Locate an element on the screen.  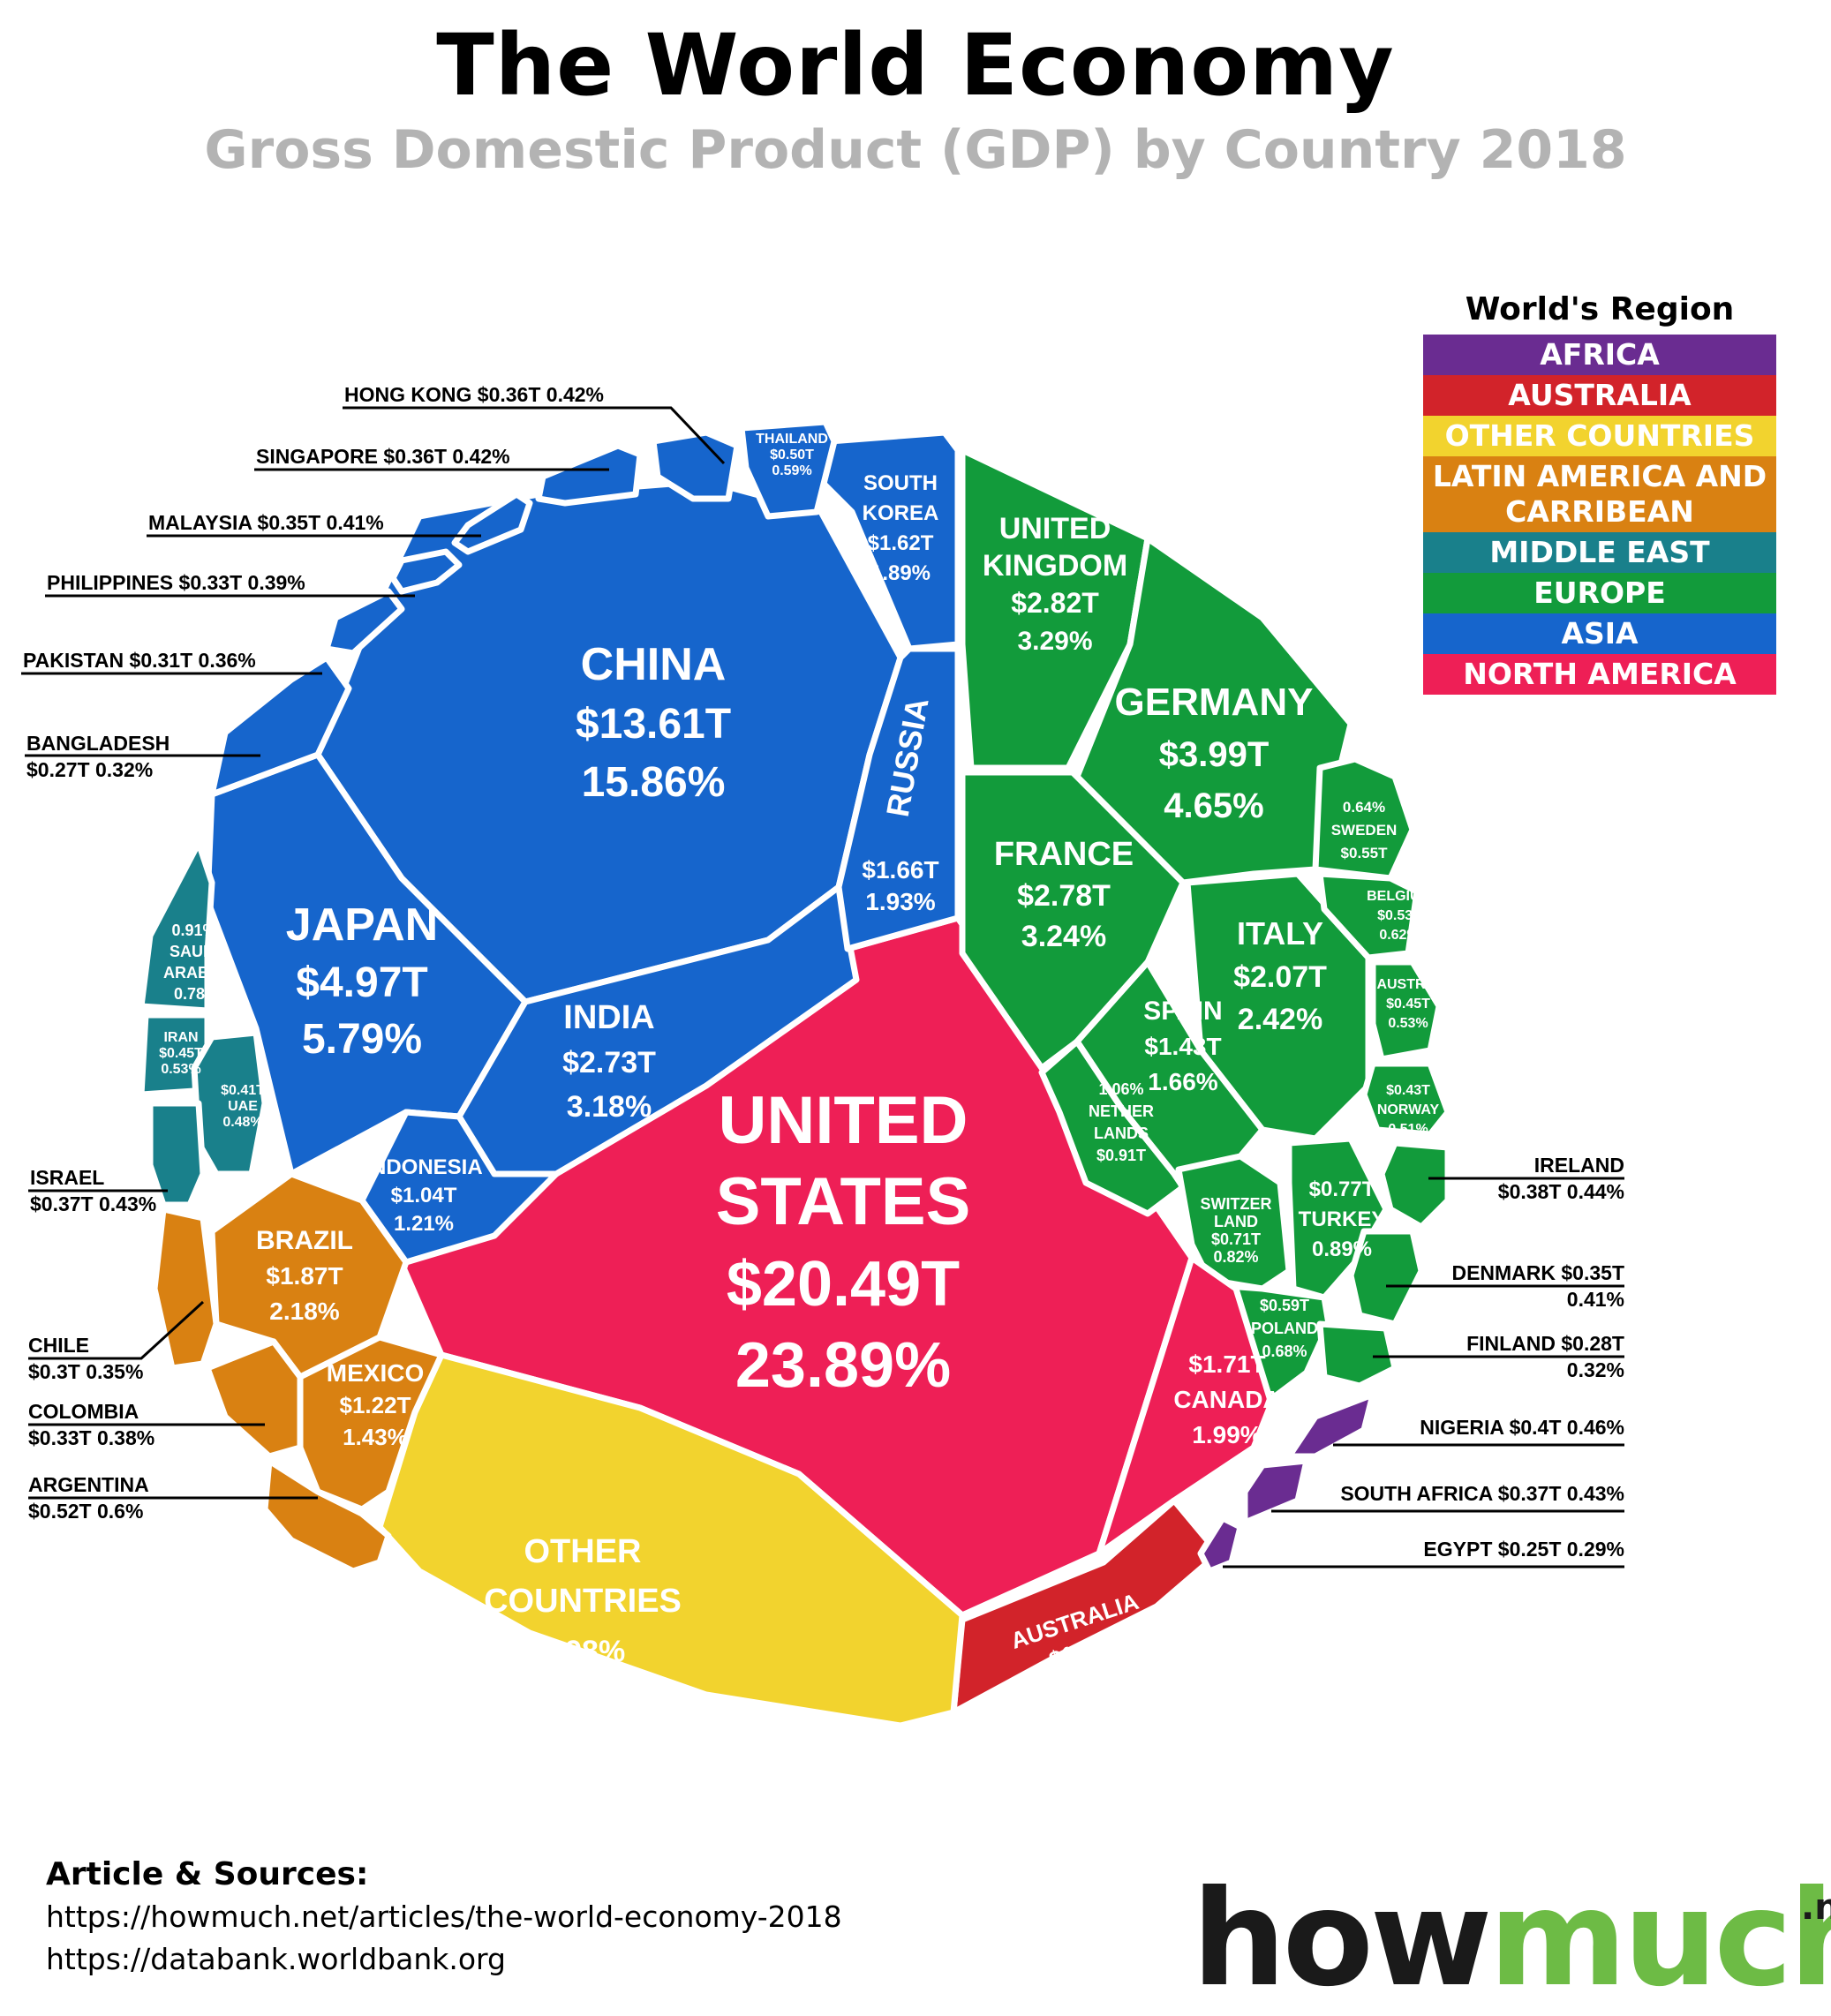
legend-title: World's Region is located at coordinates (1600, 309).